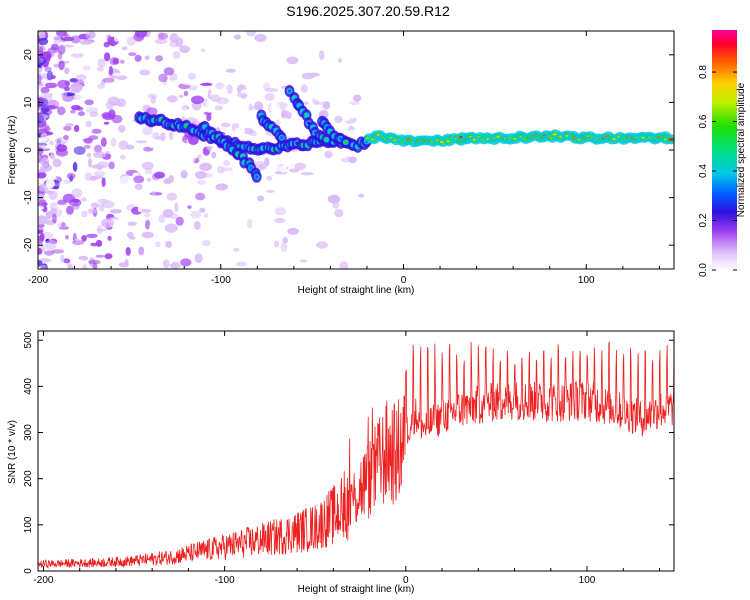 The height and width of the screenshot is (600, 750). I want to click on y-tick-label: 400, so click(28, 386).